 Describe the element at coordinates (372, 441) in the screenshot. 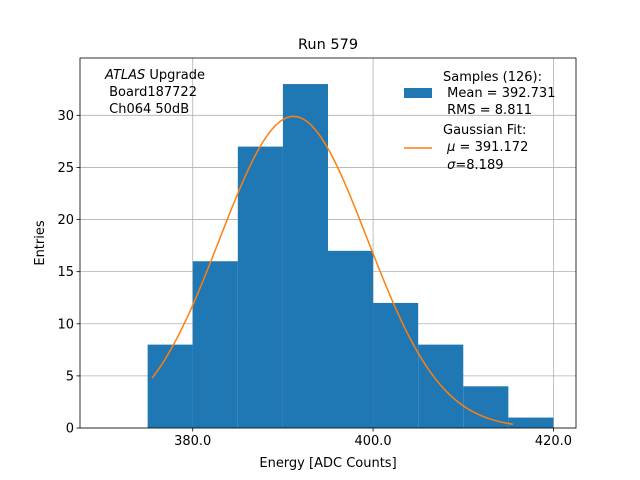

I see `x-tick-label: 400.0` at that location.